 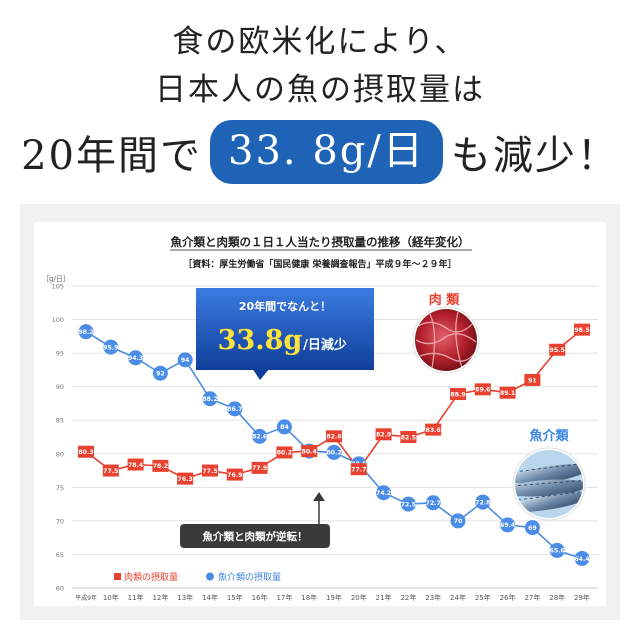 I want to click on y-tick-label: 95, so click(x=60, y=354).